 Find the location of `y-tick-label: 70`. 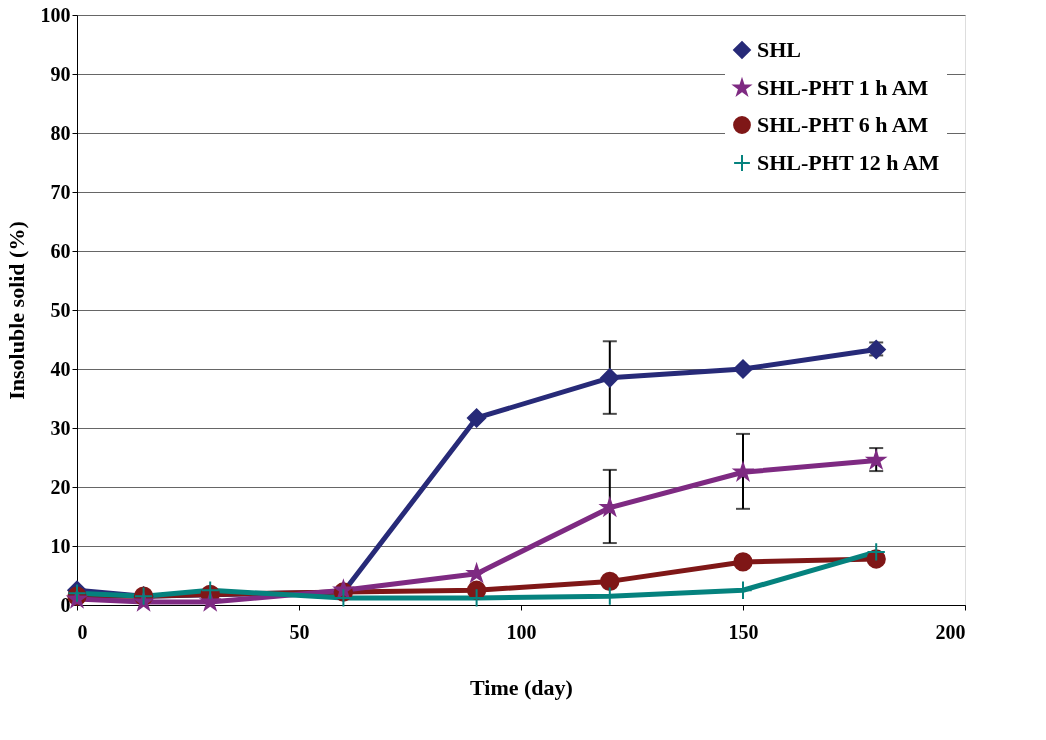

y-tick-label: 70 is located at coordinates (60, 191).